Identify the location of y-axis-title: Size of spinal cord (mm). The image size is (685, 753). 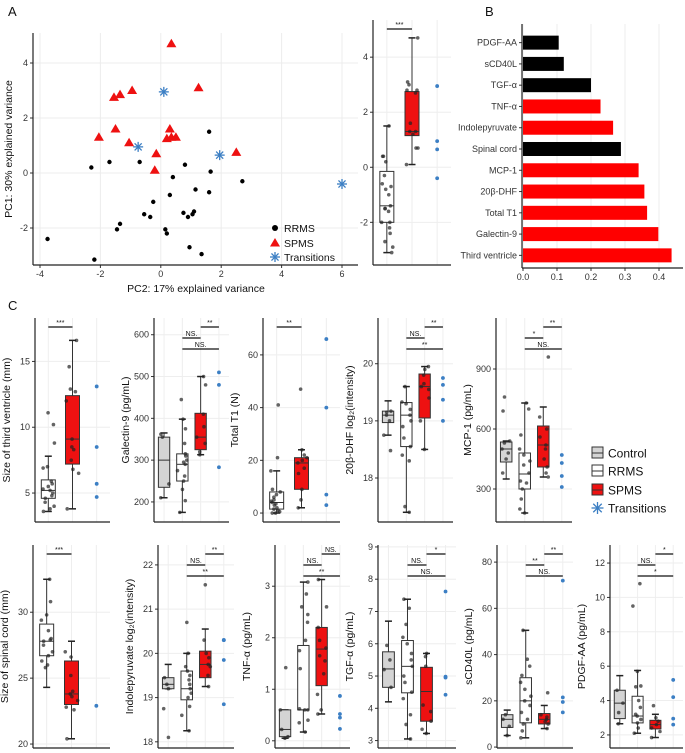
(5, 646).